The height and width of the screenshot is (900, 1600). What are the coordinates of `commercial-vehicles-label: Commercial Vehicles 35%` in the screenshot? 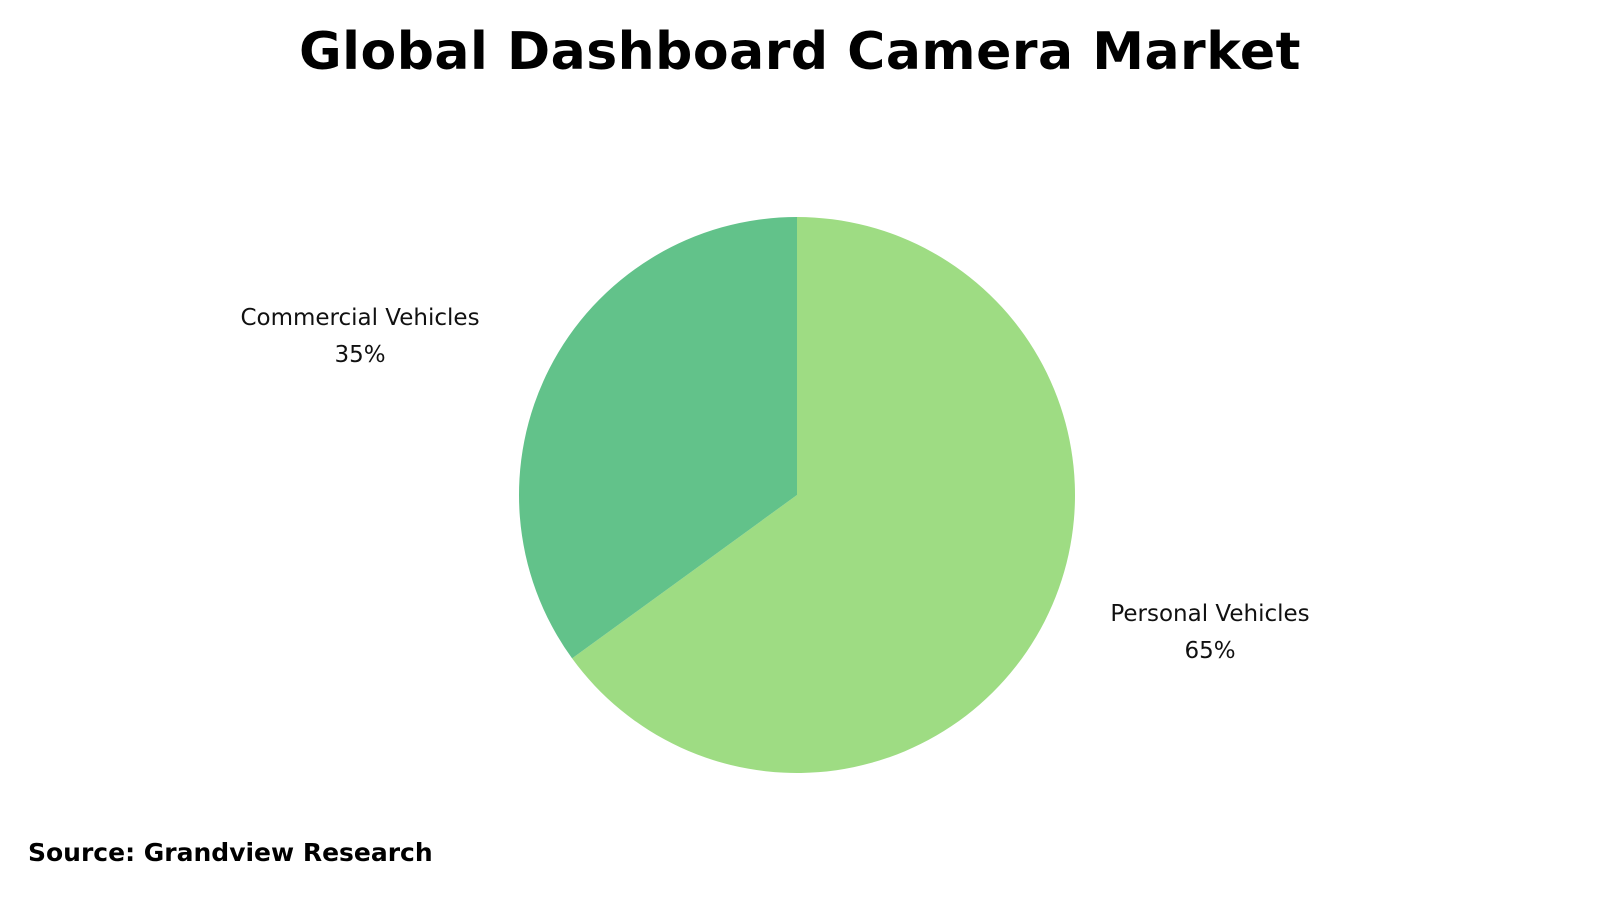 It's located at (360, 337).